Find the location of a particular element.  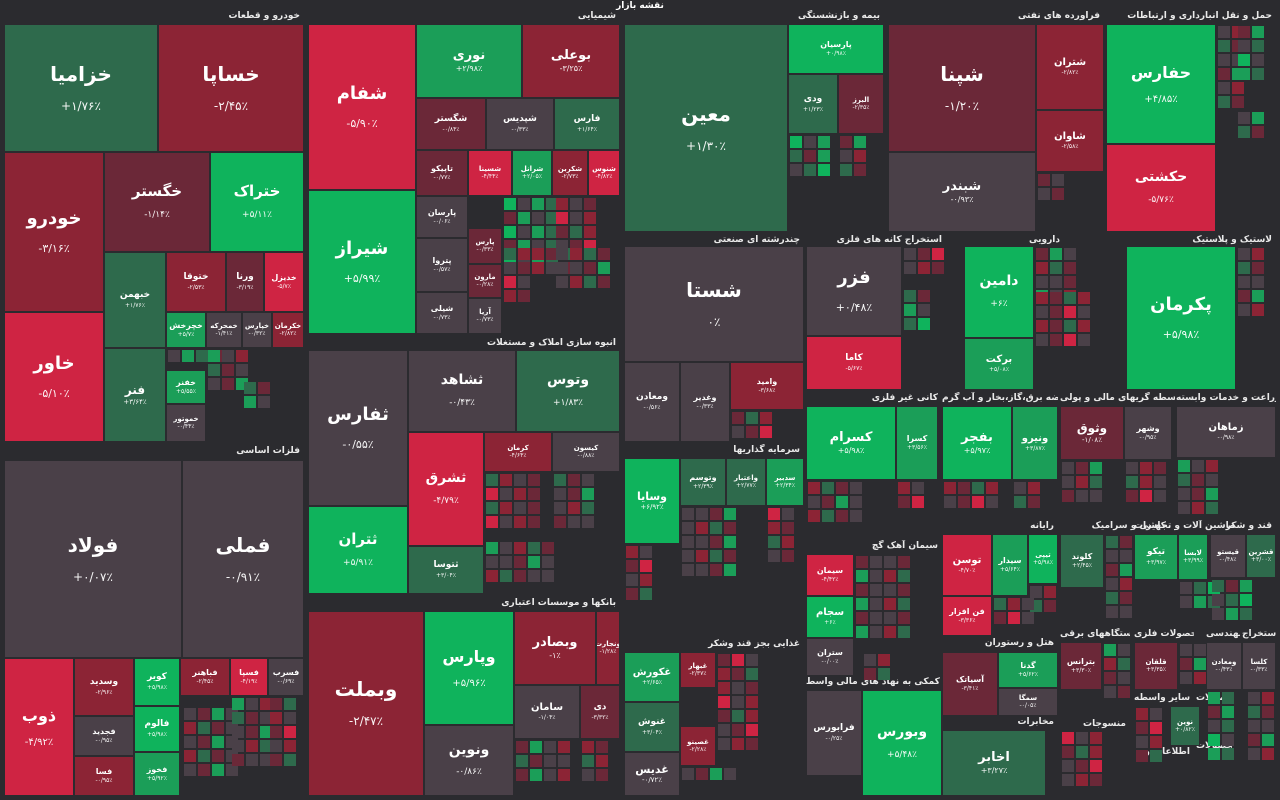

stock-tile: خزامیا +۱/۷۶٪ is located at coordinates (81, 88).